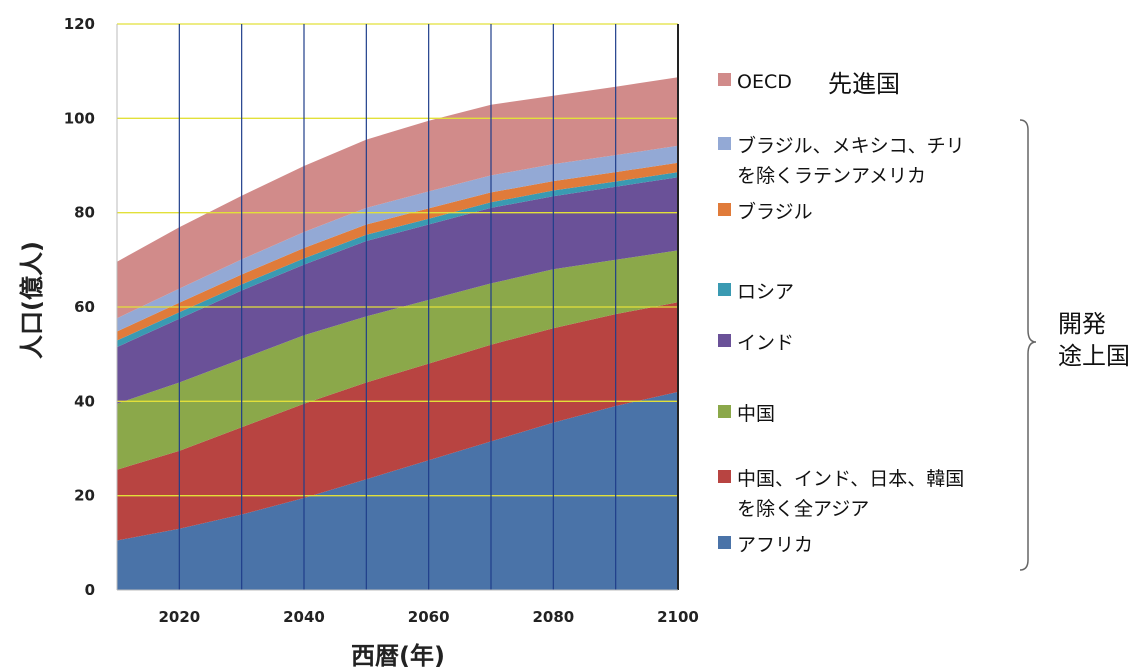 The height and width of the screenshot is (670, 1144). What do you see at coordinates (775, 545) in the screenshot?
I see `legend-label: アフリカ` at bounding box center [775, 545].